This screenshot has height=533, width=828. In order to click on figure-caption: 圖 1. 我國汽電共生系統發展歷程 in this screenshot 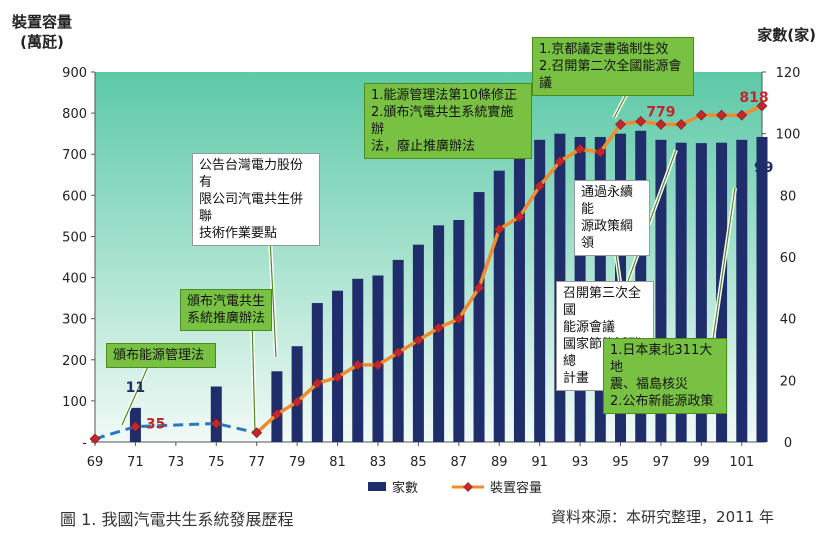, I will do `click(177, 519)`.